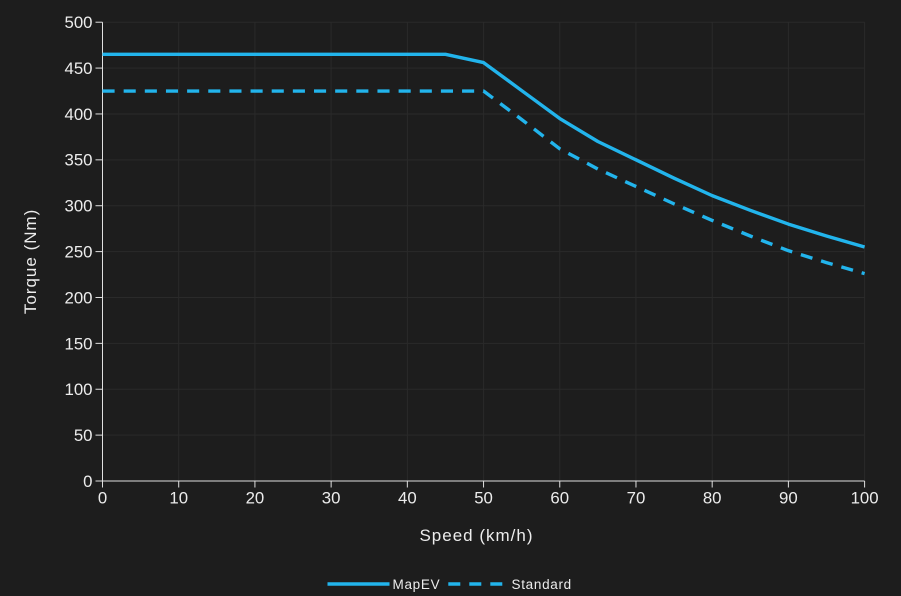 The width and height of the screenshot is (901, 596). What do you see at coordinates (417, 584) in the screenshot?
I see `svg-text: MapEV` at bounding box center [417, 584].